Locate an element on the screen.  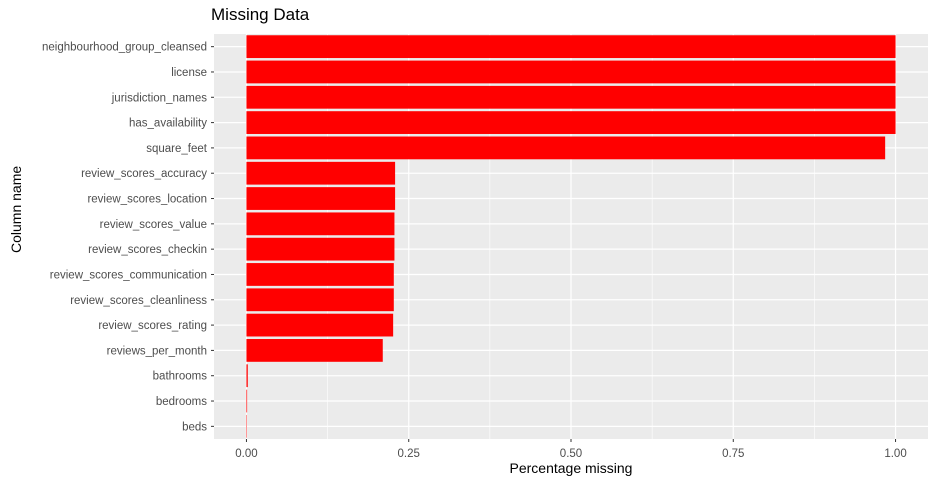
y-tick-label: review_scores_accuracy is located at coordinates (144, 174).